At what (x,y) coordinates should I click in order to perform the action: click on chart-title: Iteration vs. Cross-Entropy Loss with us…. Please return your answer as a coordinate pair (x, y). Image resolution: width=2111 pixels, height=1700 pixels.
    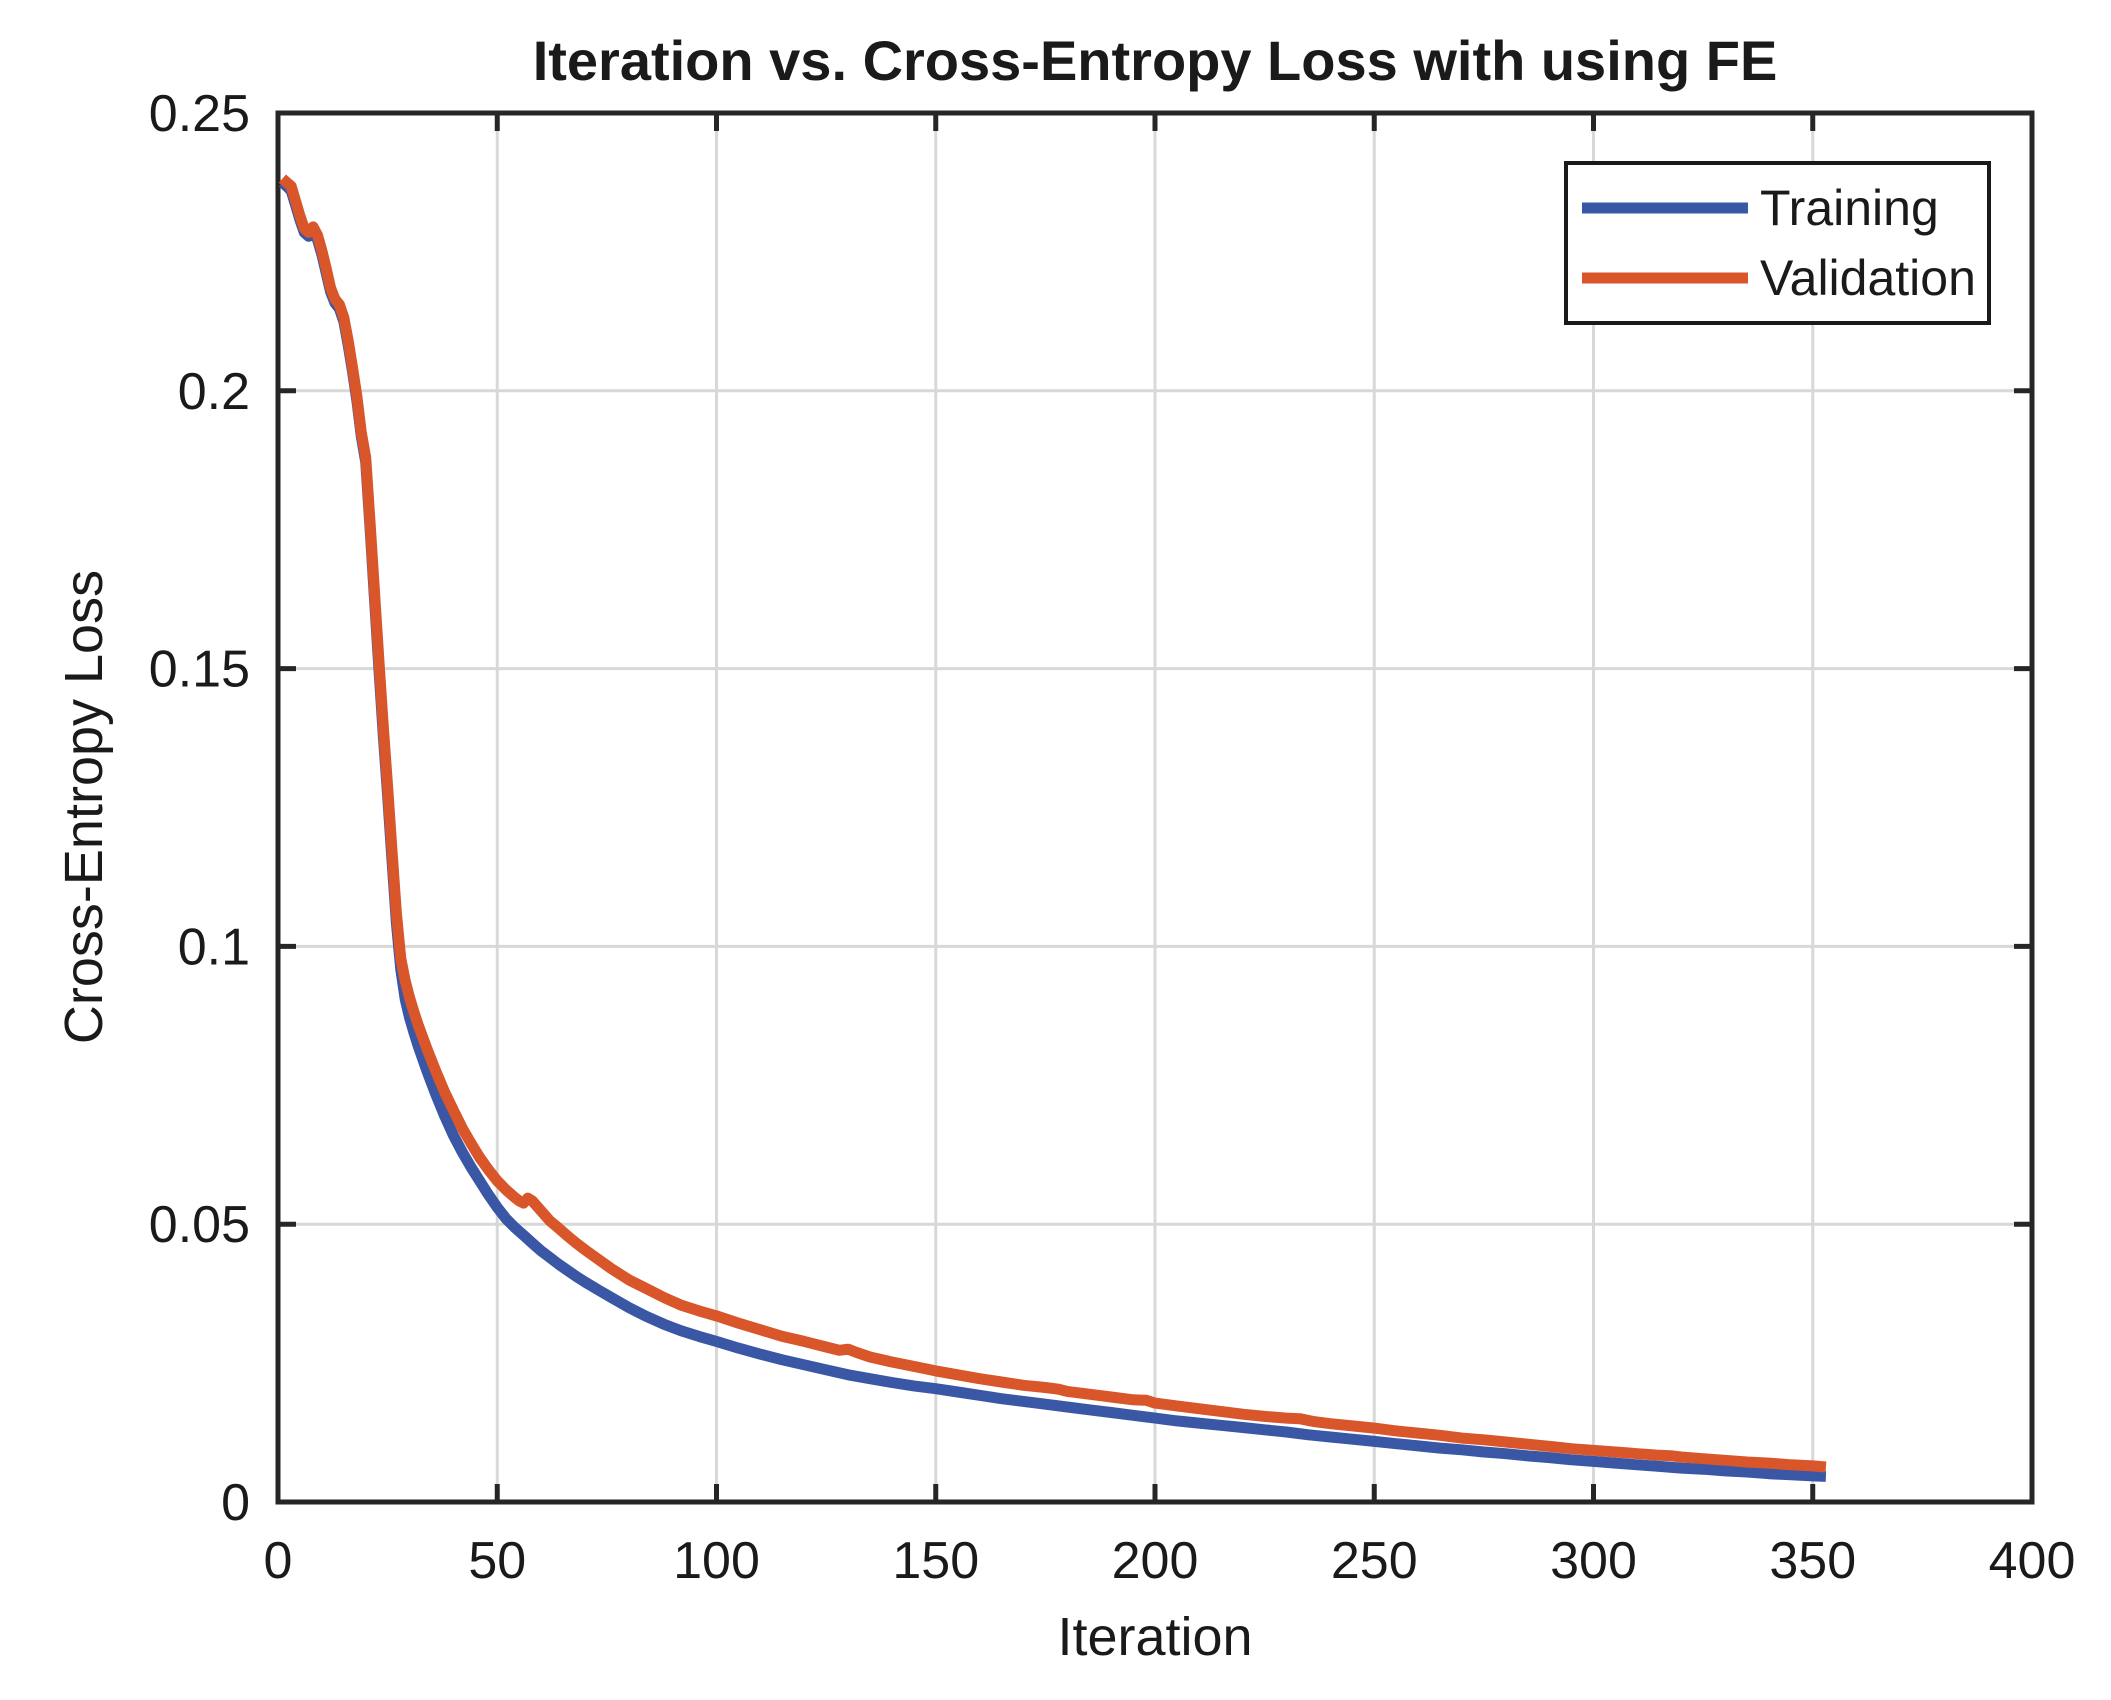
    Looking at the image, I should click on (1155, 60).